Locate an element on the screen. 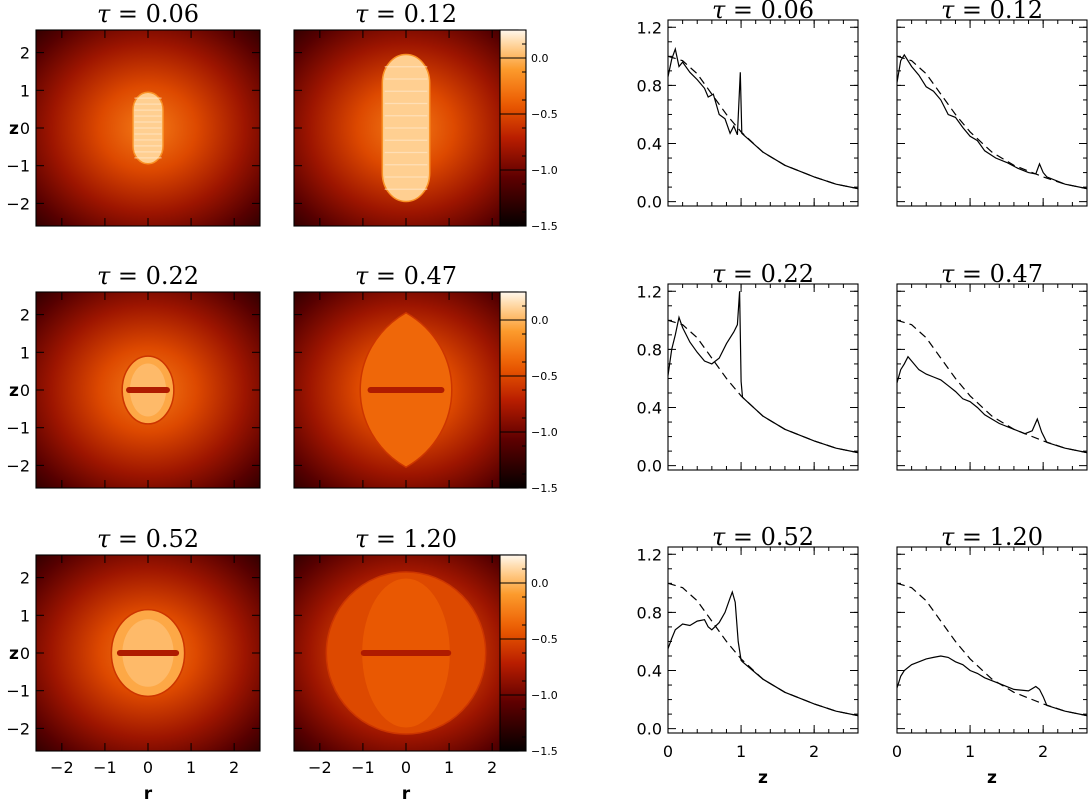  profile-panel-3: 0.0 0.4 0.8 1.2 τ = 0.22 is located at coordinates (748, 368).